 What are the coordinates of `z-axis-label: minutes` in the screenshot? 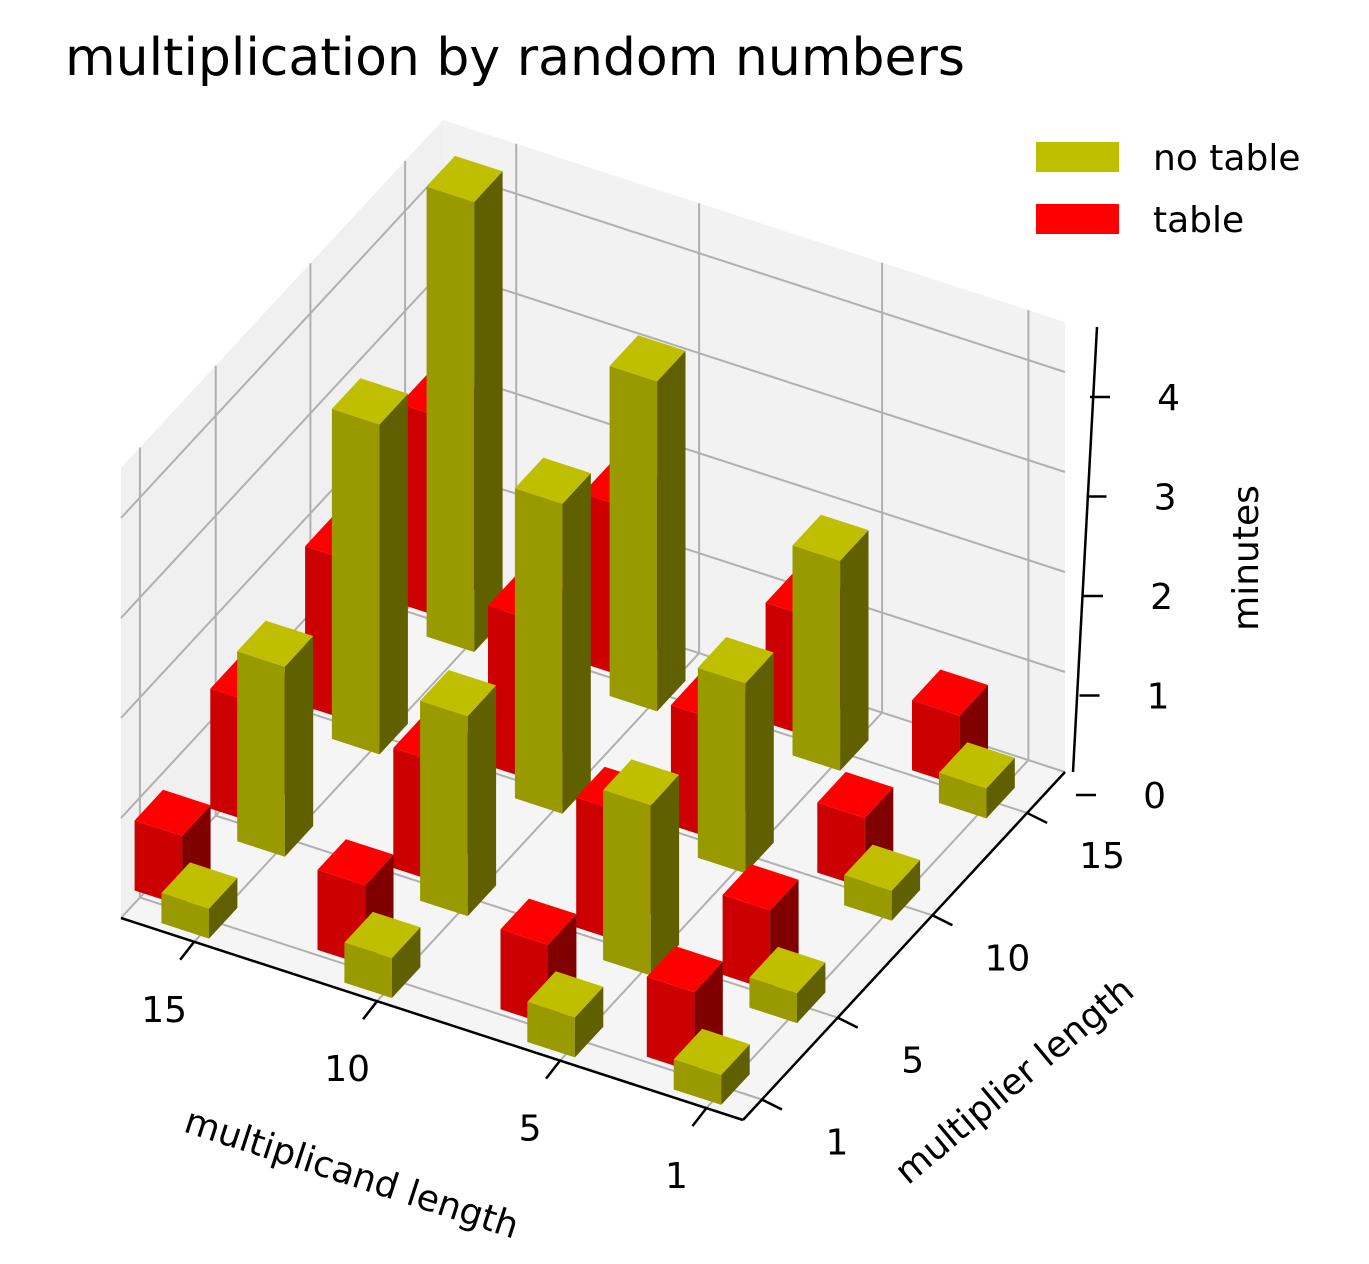 It's located at (1246, 558).